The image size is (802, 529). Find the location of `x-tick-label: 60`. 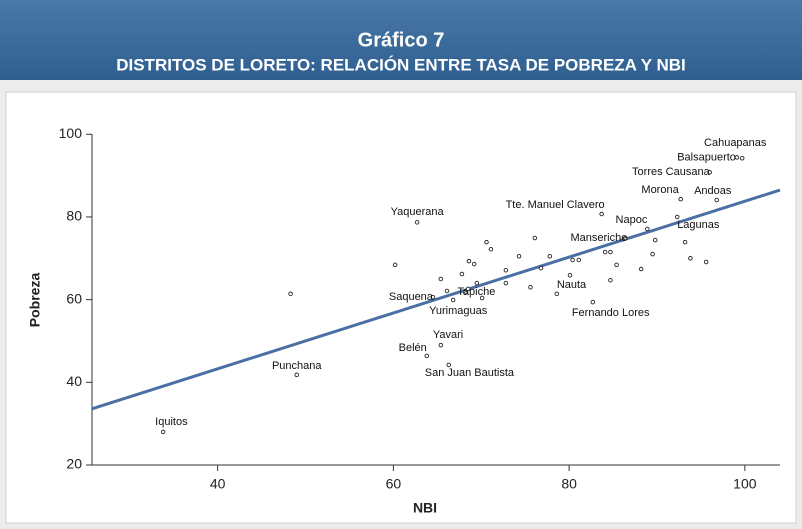

x-tick-label: 60 is located at coordinates (394, 484).